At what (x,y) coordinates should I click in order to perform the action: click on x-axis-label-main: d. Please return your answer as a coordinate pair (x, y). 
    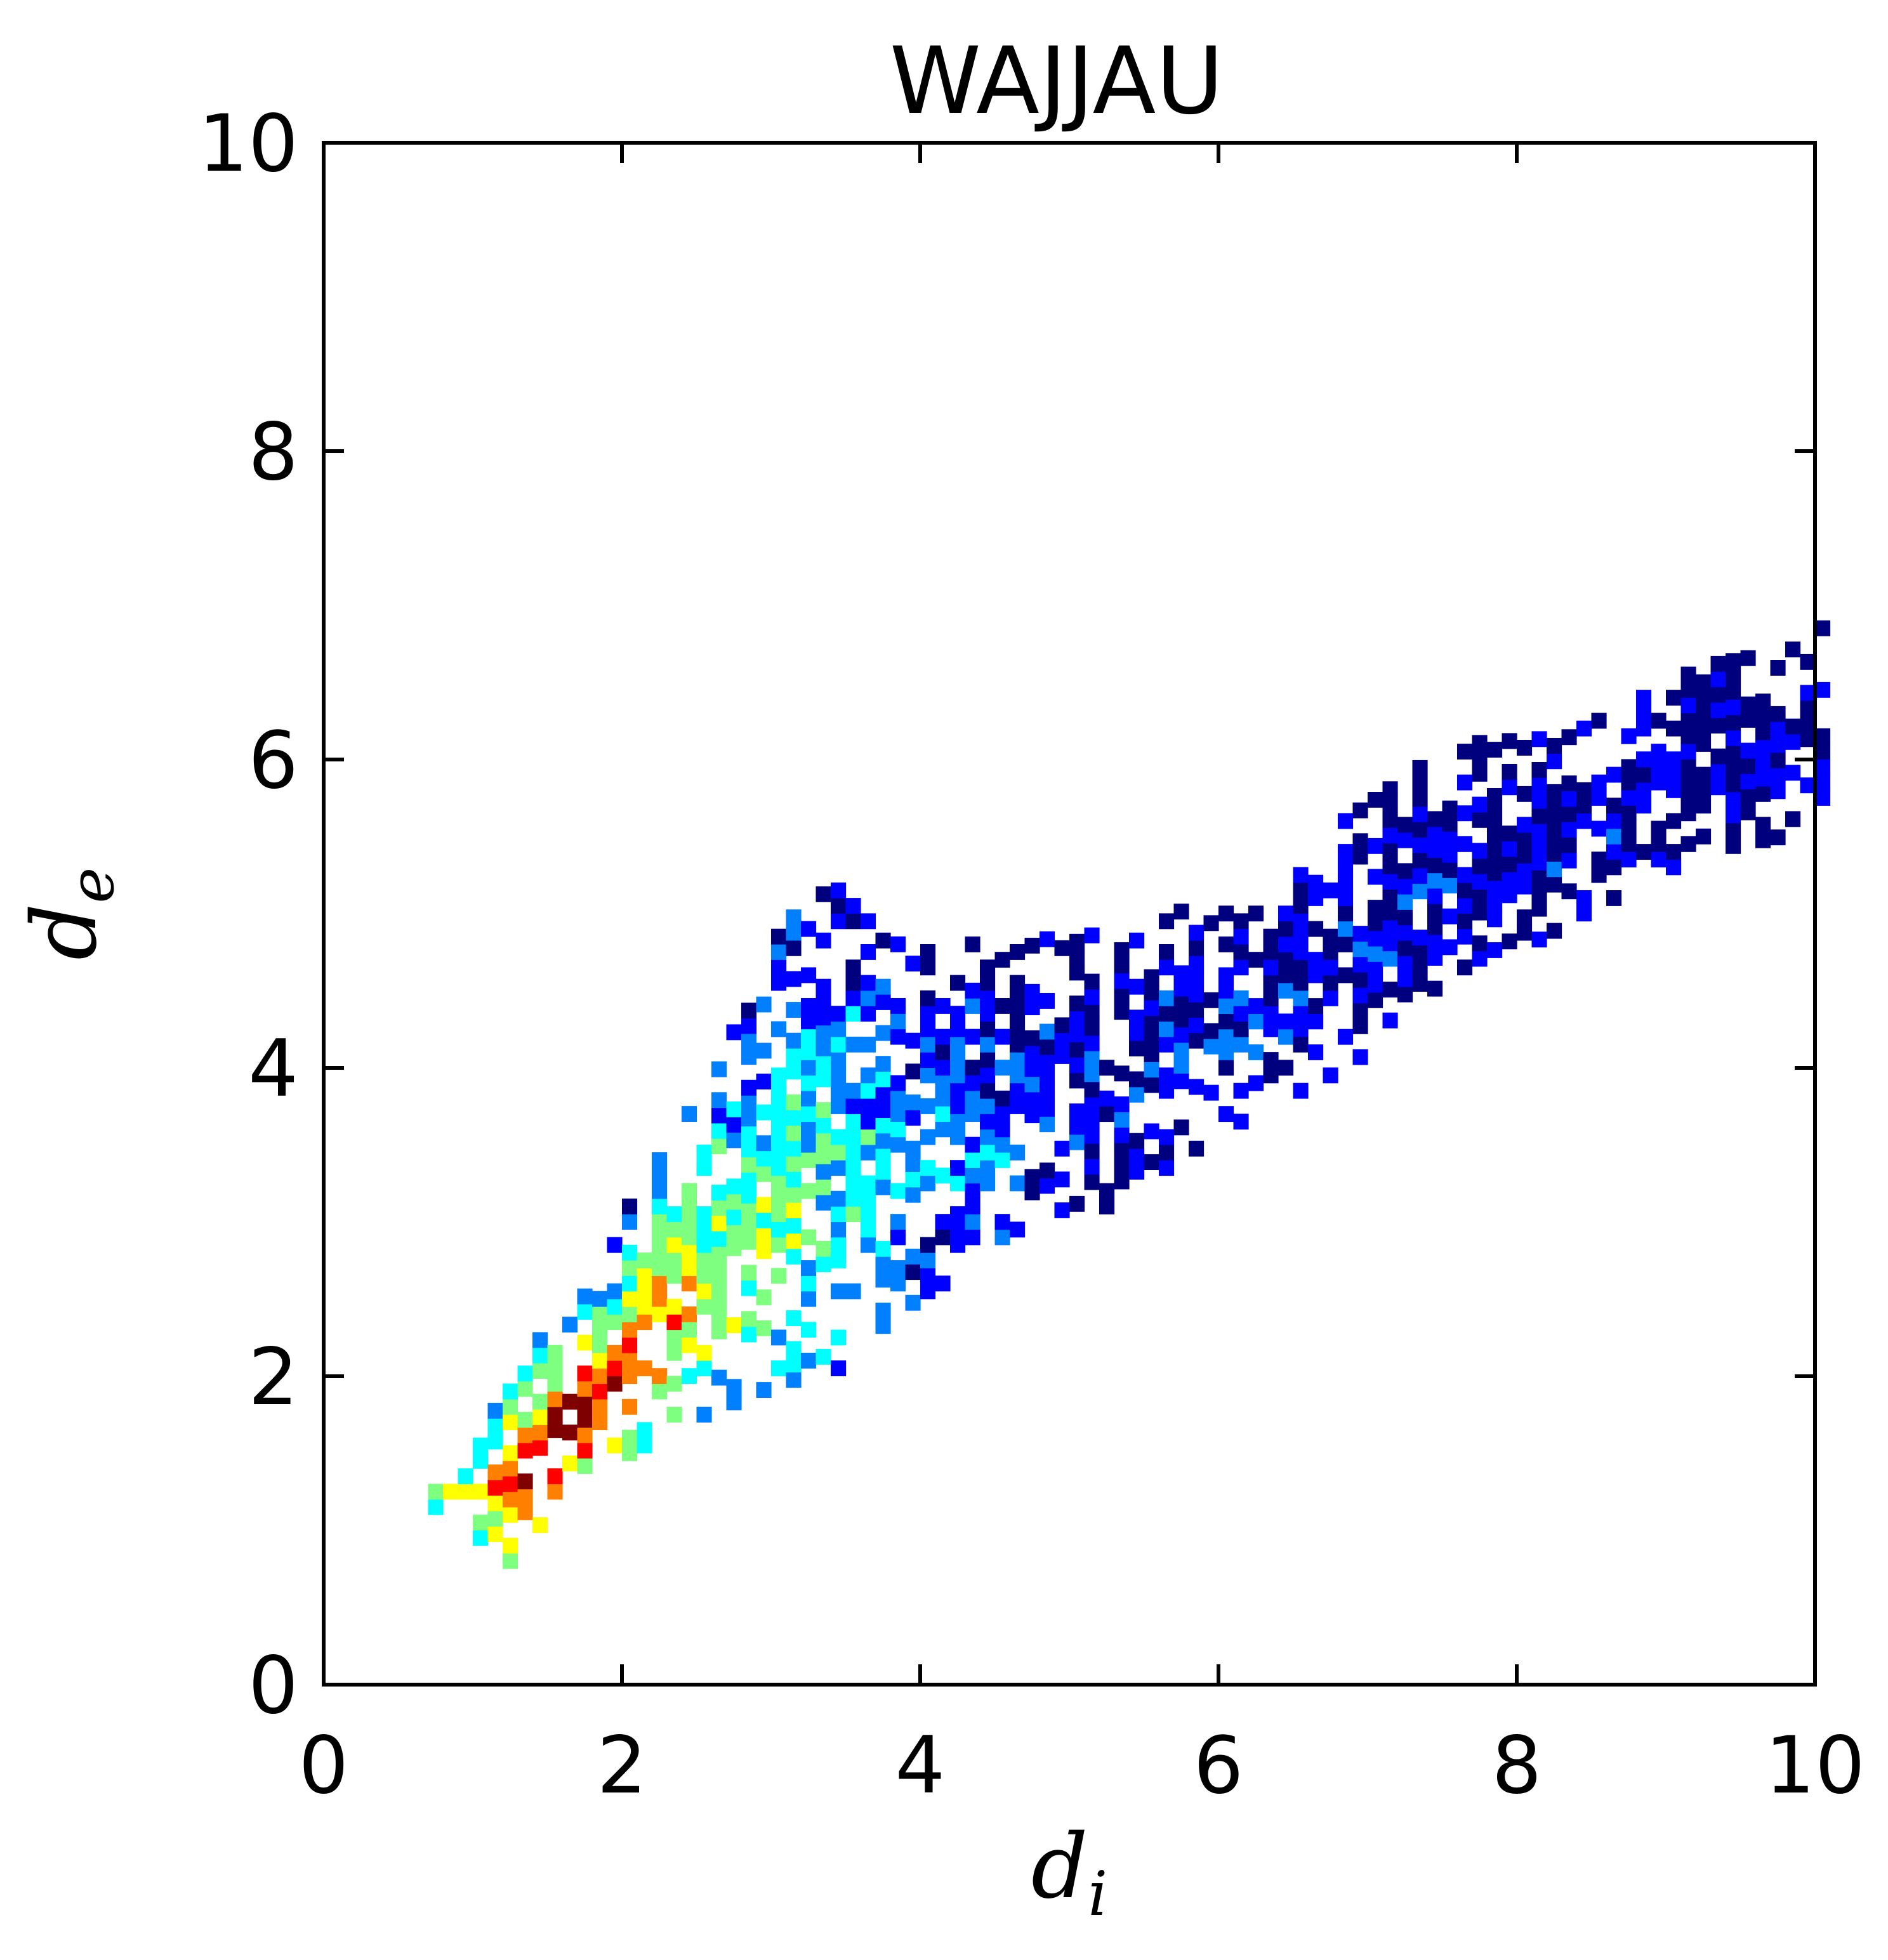
    Looking at the image, I should click on (1059, 1867).